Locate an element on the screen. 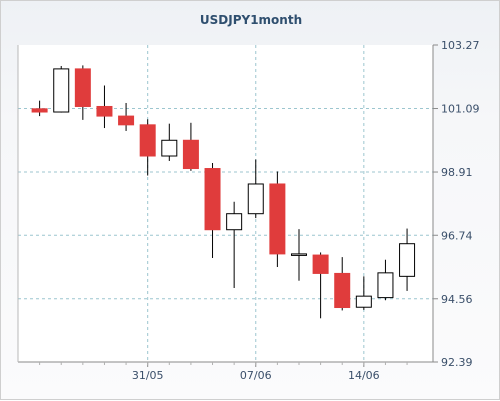 Image resolution: width=500 pixels, height=401 pixels. y-tick-label: 101.09 is located at coordinates (460, 109).